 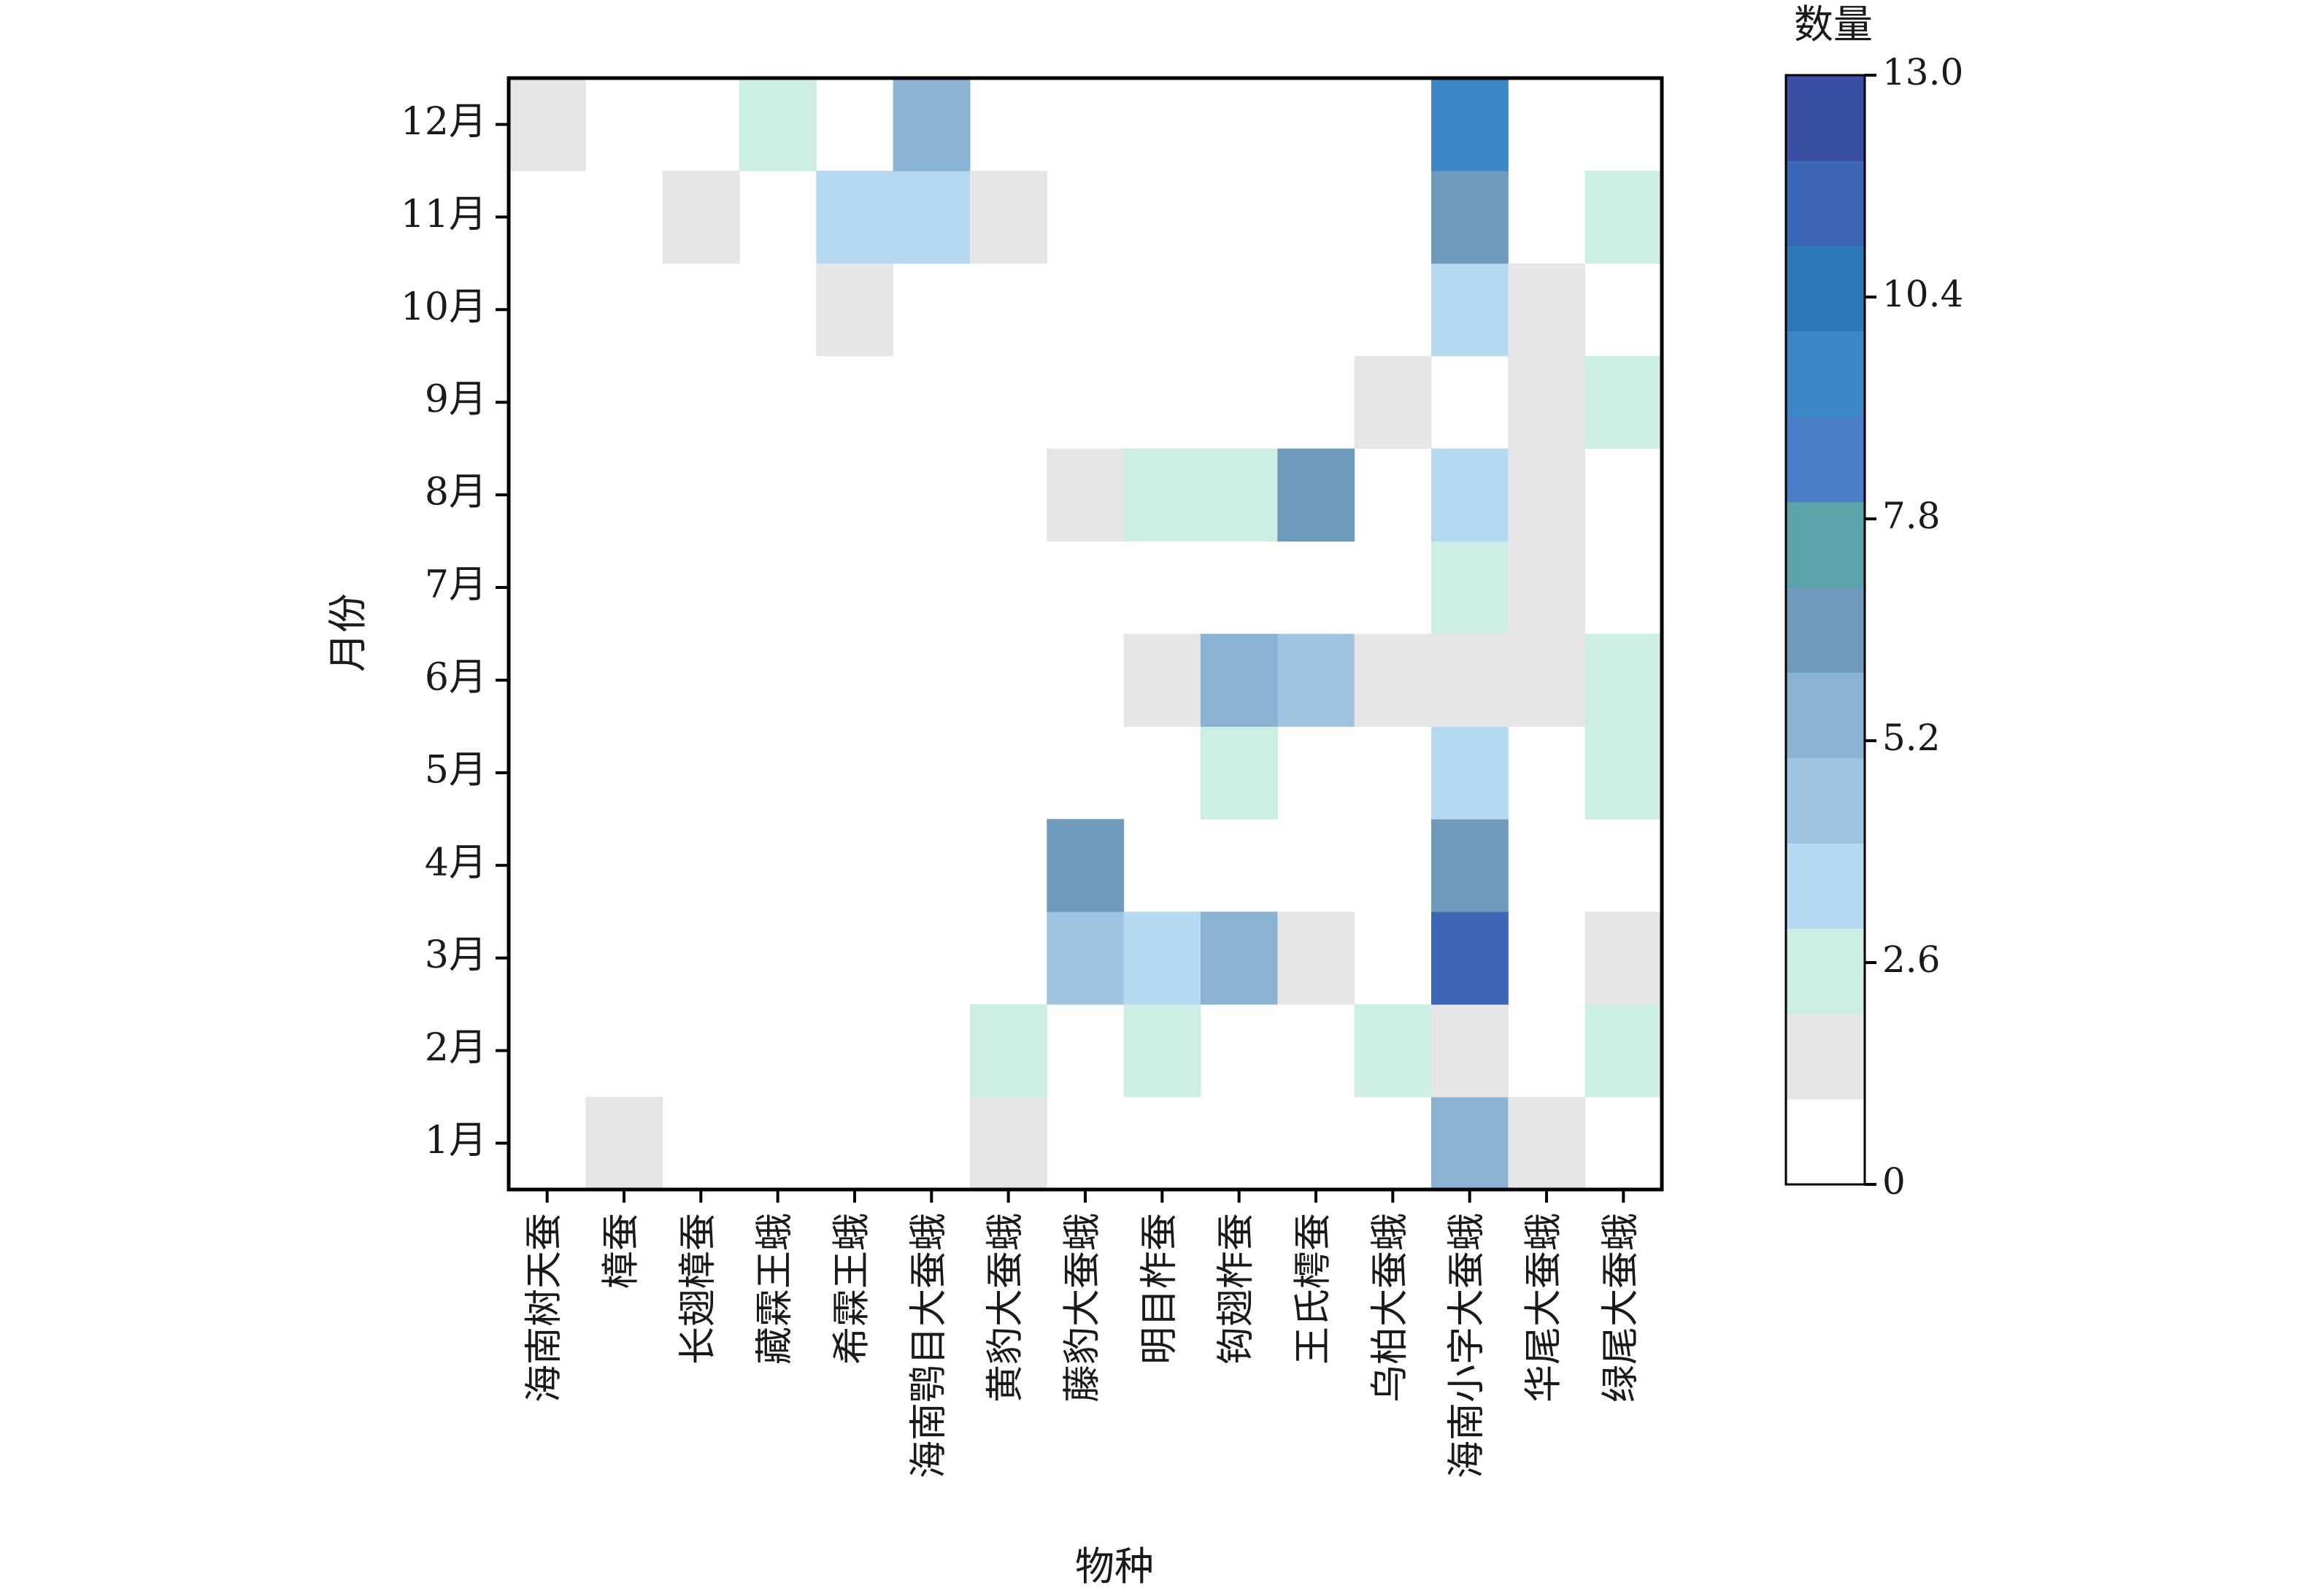 What do you see at coordinates (622, 1251) in the screenshot?
I see `x-tick-label: 樟蚕` at bounding box center [622, 1251].